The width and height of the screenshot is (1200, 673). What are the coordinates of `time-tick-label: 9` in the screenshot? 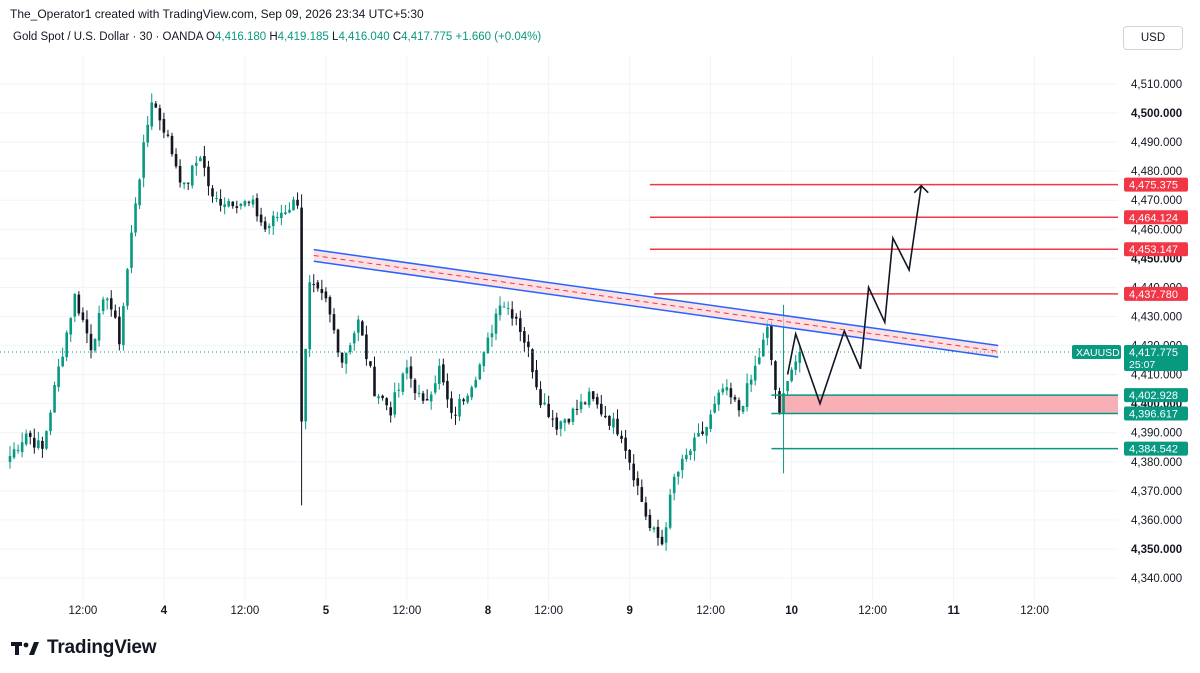 It's located at (629, 611).